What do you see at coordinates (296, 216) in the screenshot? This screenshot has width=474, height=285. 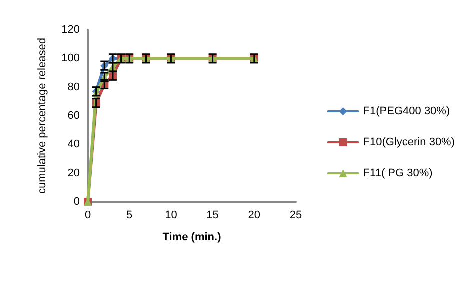 I see `x-tick-label: 25` at bounding box center [296, 216].